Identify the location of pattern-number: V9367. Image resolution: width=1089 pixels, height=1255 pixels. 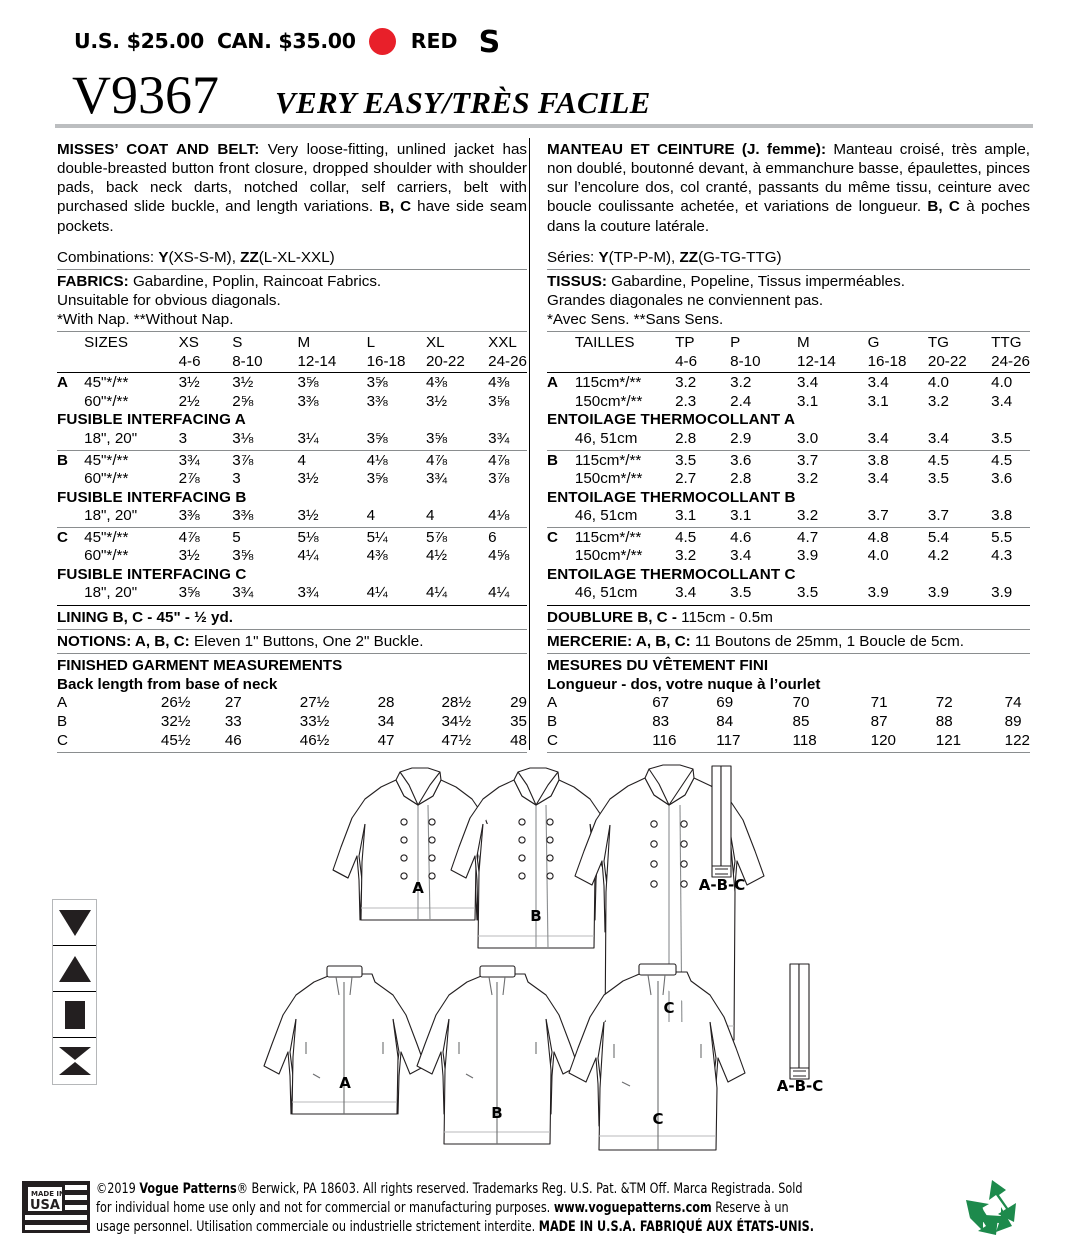
(145, 95).